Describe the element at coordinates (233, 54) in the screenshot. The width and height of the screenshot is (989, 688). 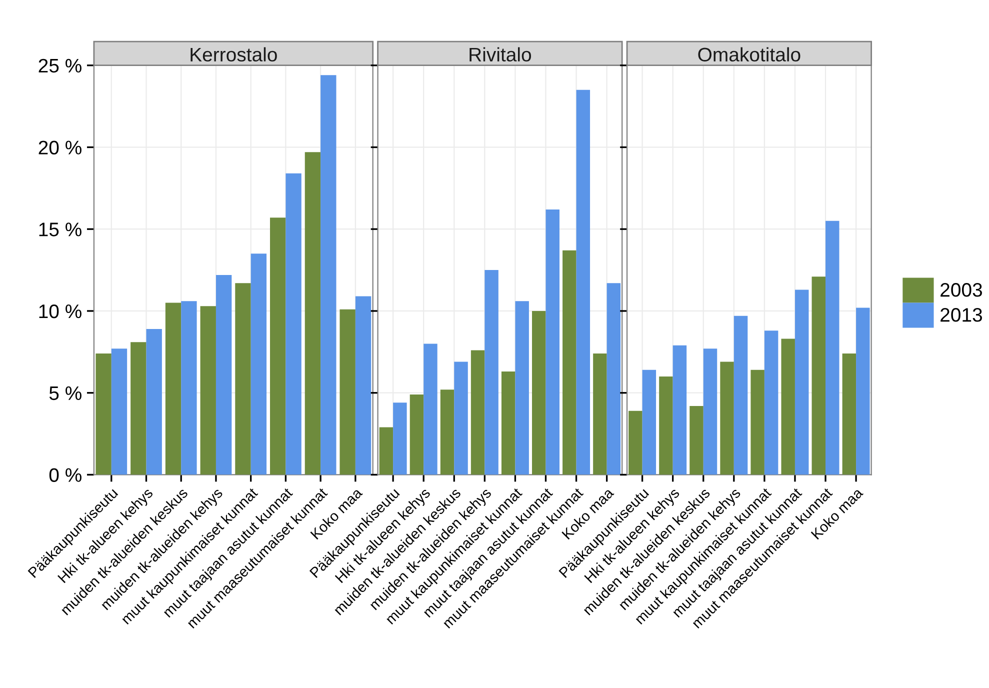
I see `chart-title: Kerrostalo` at that location.